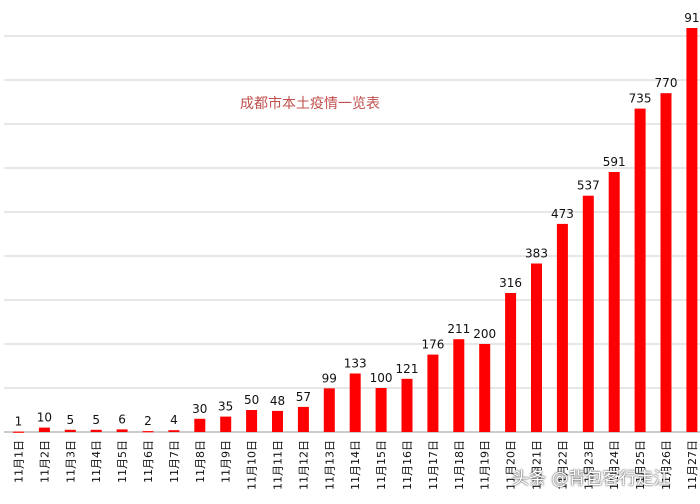 The width and height of the screenshot is (700, 504). Describe the element at coordinates (122, 419) in the screenshot. I see `value-label: 6` at that location.